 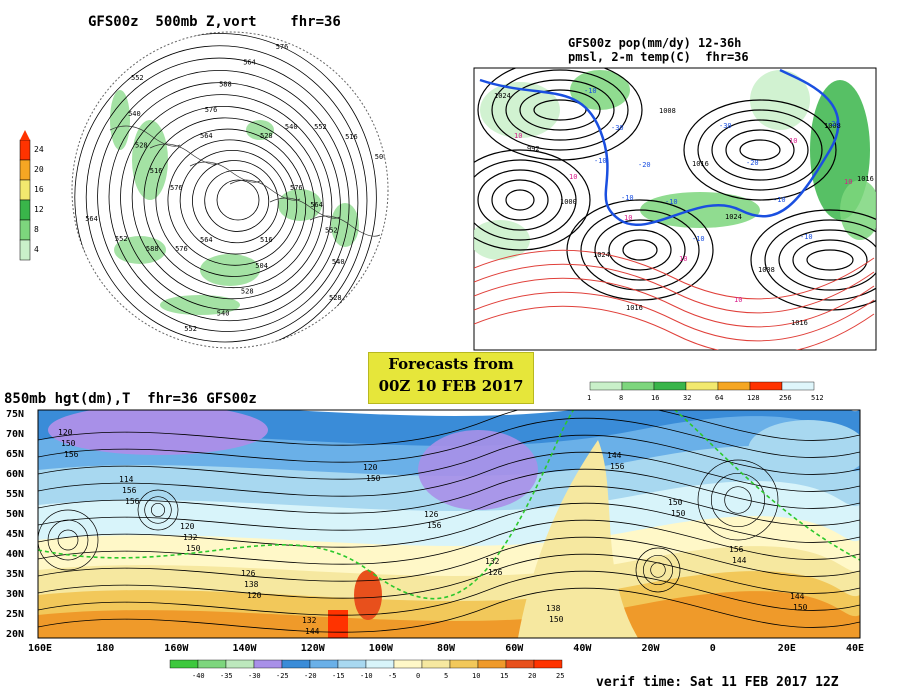 I want to click on legend-label: 64, so click(x=719, y=398).